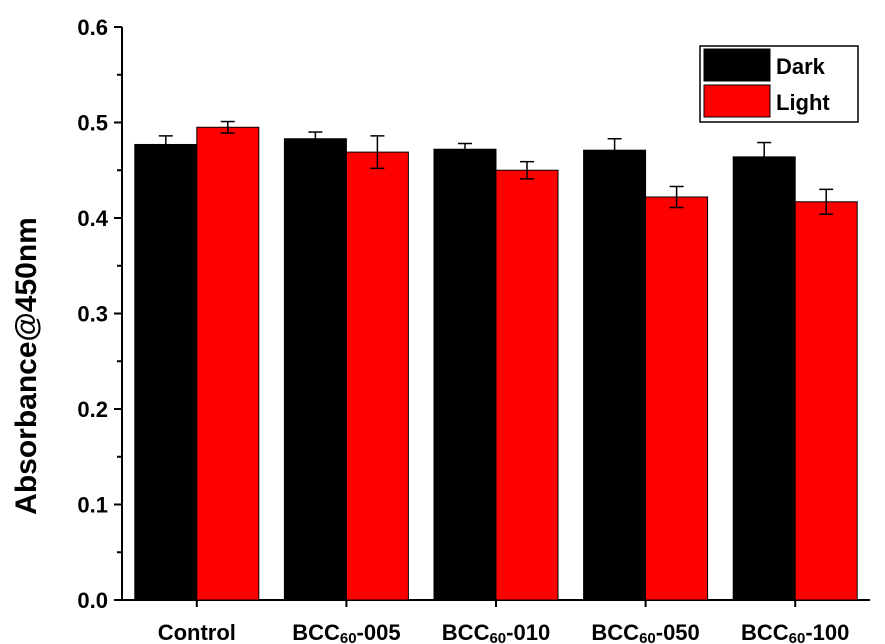 This screenshot has height=644, width=885. Describe the element at coordinates (737, 65) in the screenshot. I see `legend-swatch-dark` at that location.